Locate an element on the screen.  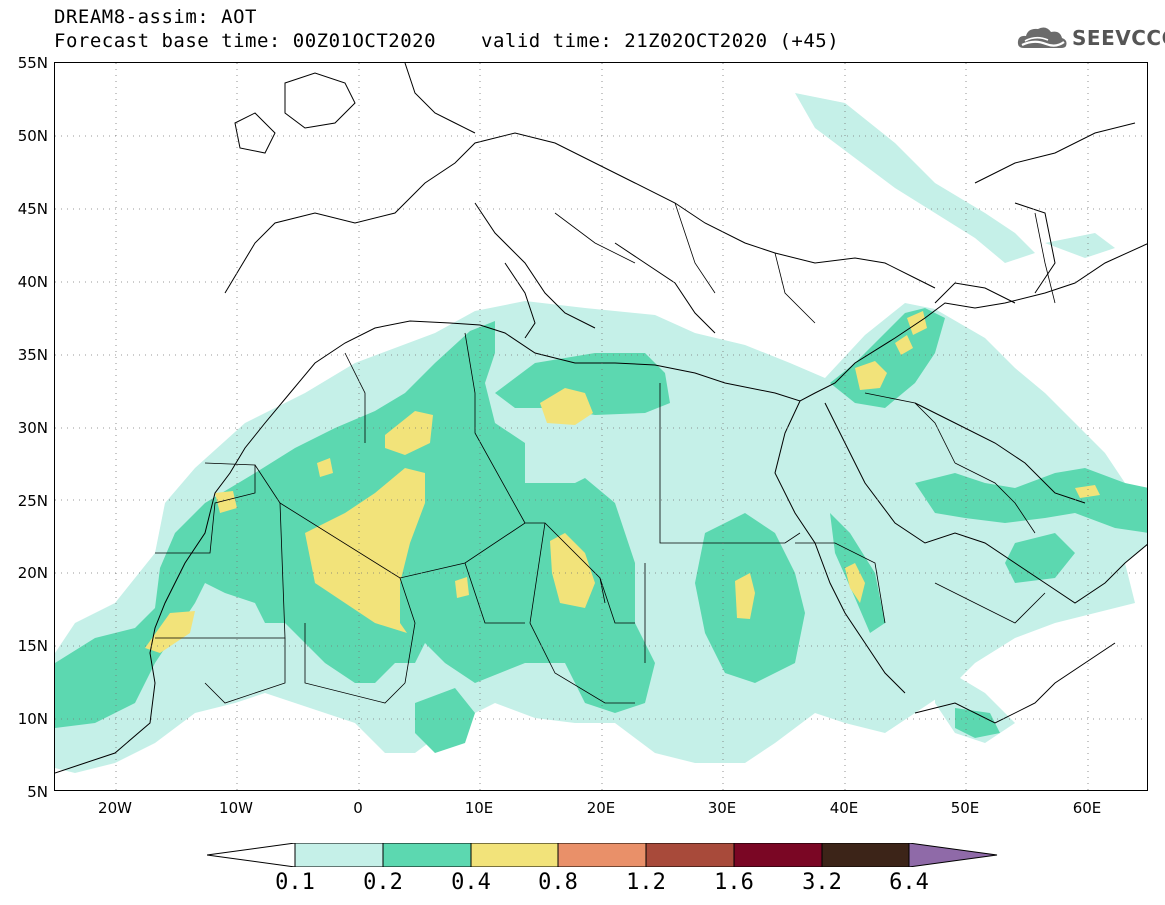
colorbar-label-0.2: 0.2 is located at coordinates (383, 882).